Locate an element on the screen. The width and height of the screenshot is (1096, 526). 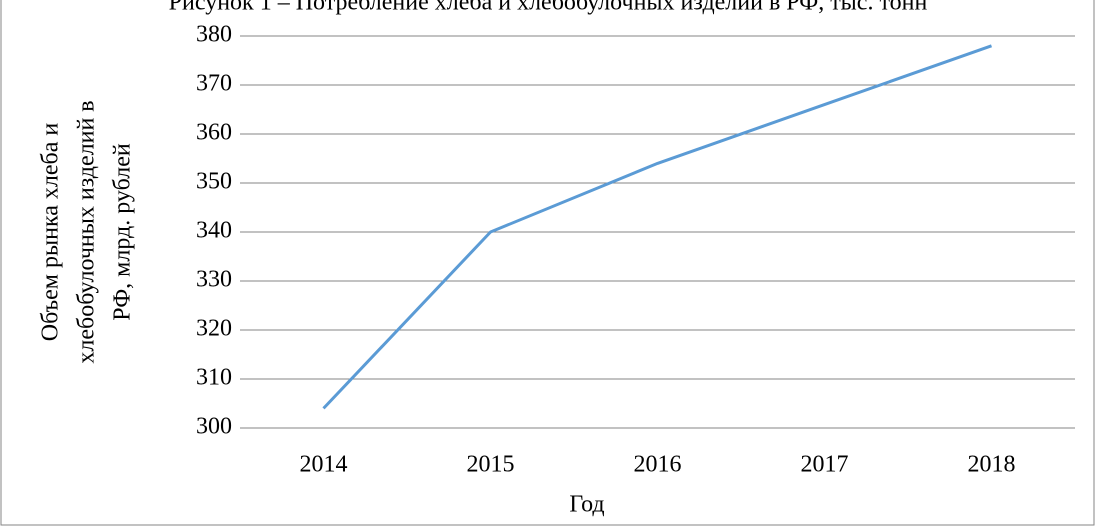
y-tick-label: 300 is located at coordinates (214, 427).